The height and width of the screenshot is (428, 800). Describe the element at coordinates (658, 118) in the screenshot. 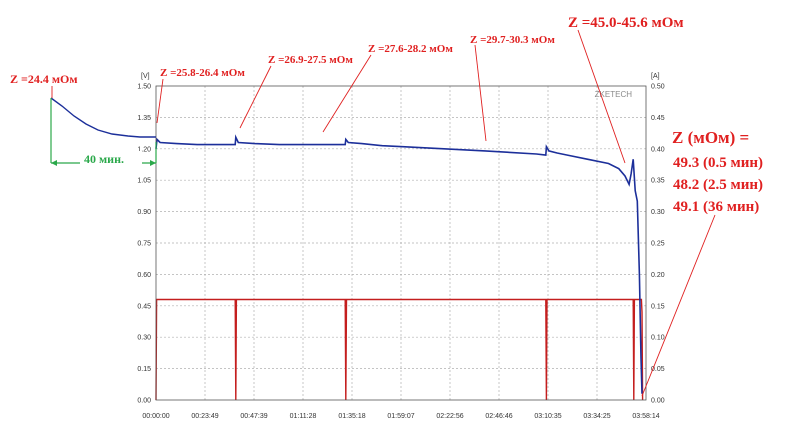

I see `right-tick-label: 0.45` at that location.